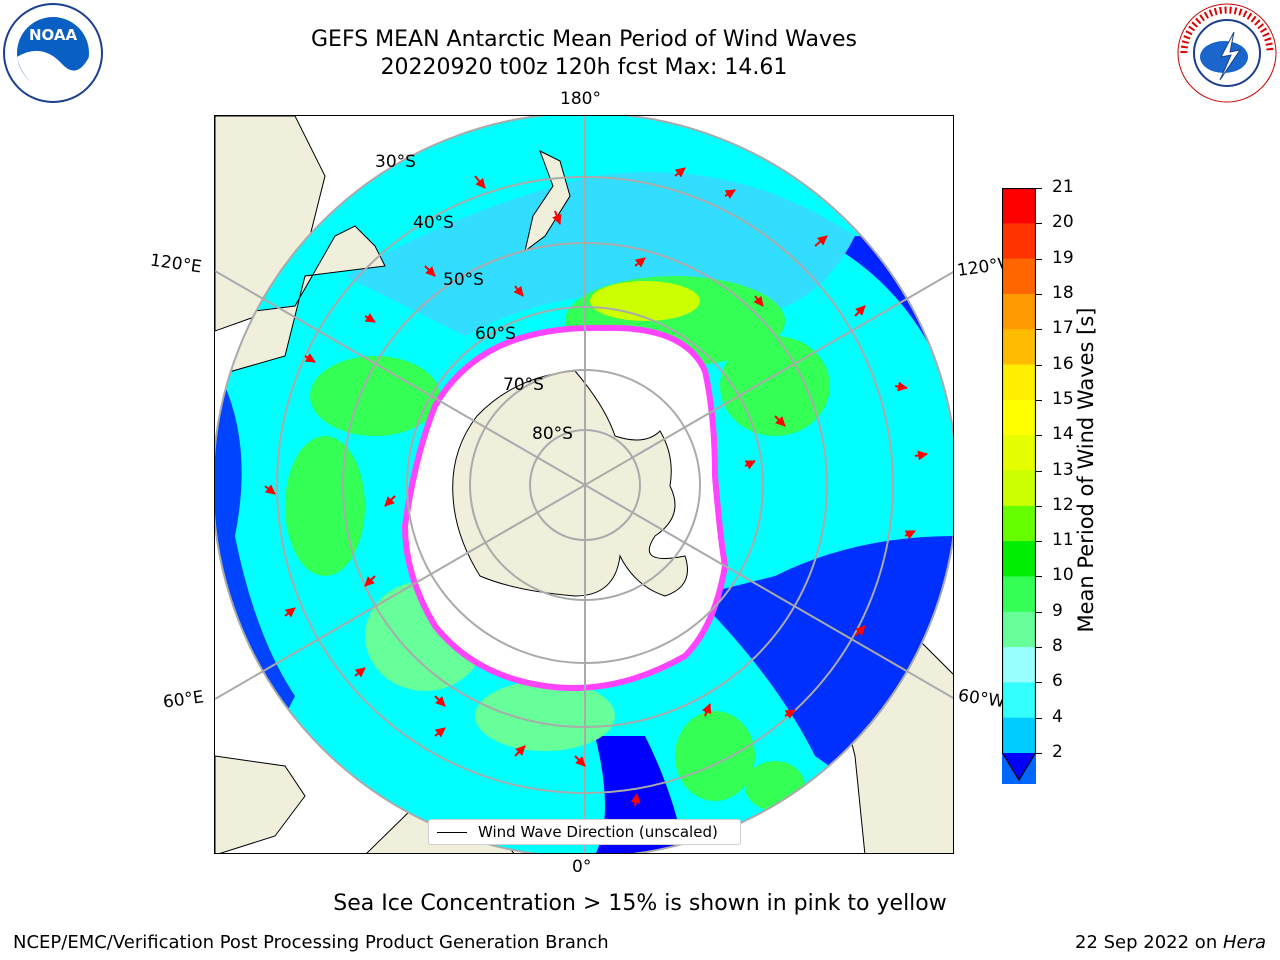  I want to click on lon-label-60w: 60°W, so click(981, 699).